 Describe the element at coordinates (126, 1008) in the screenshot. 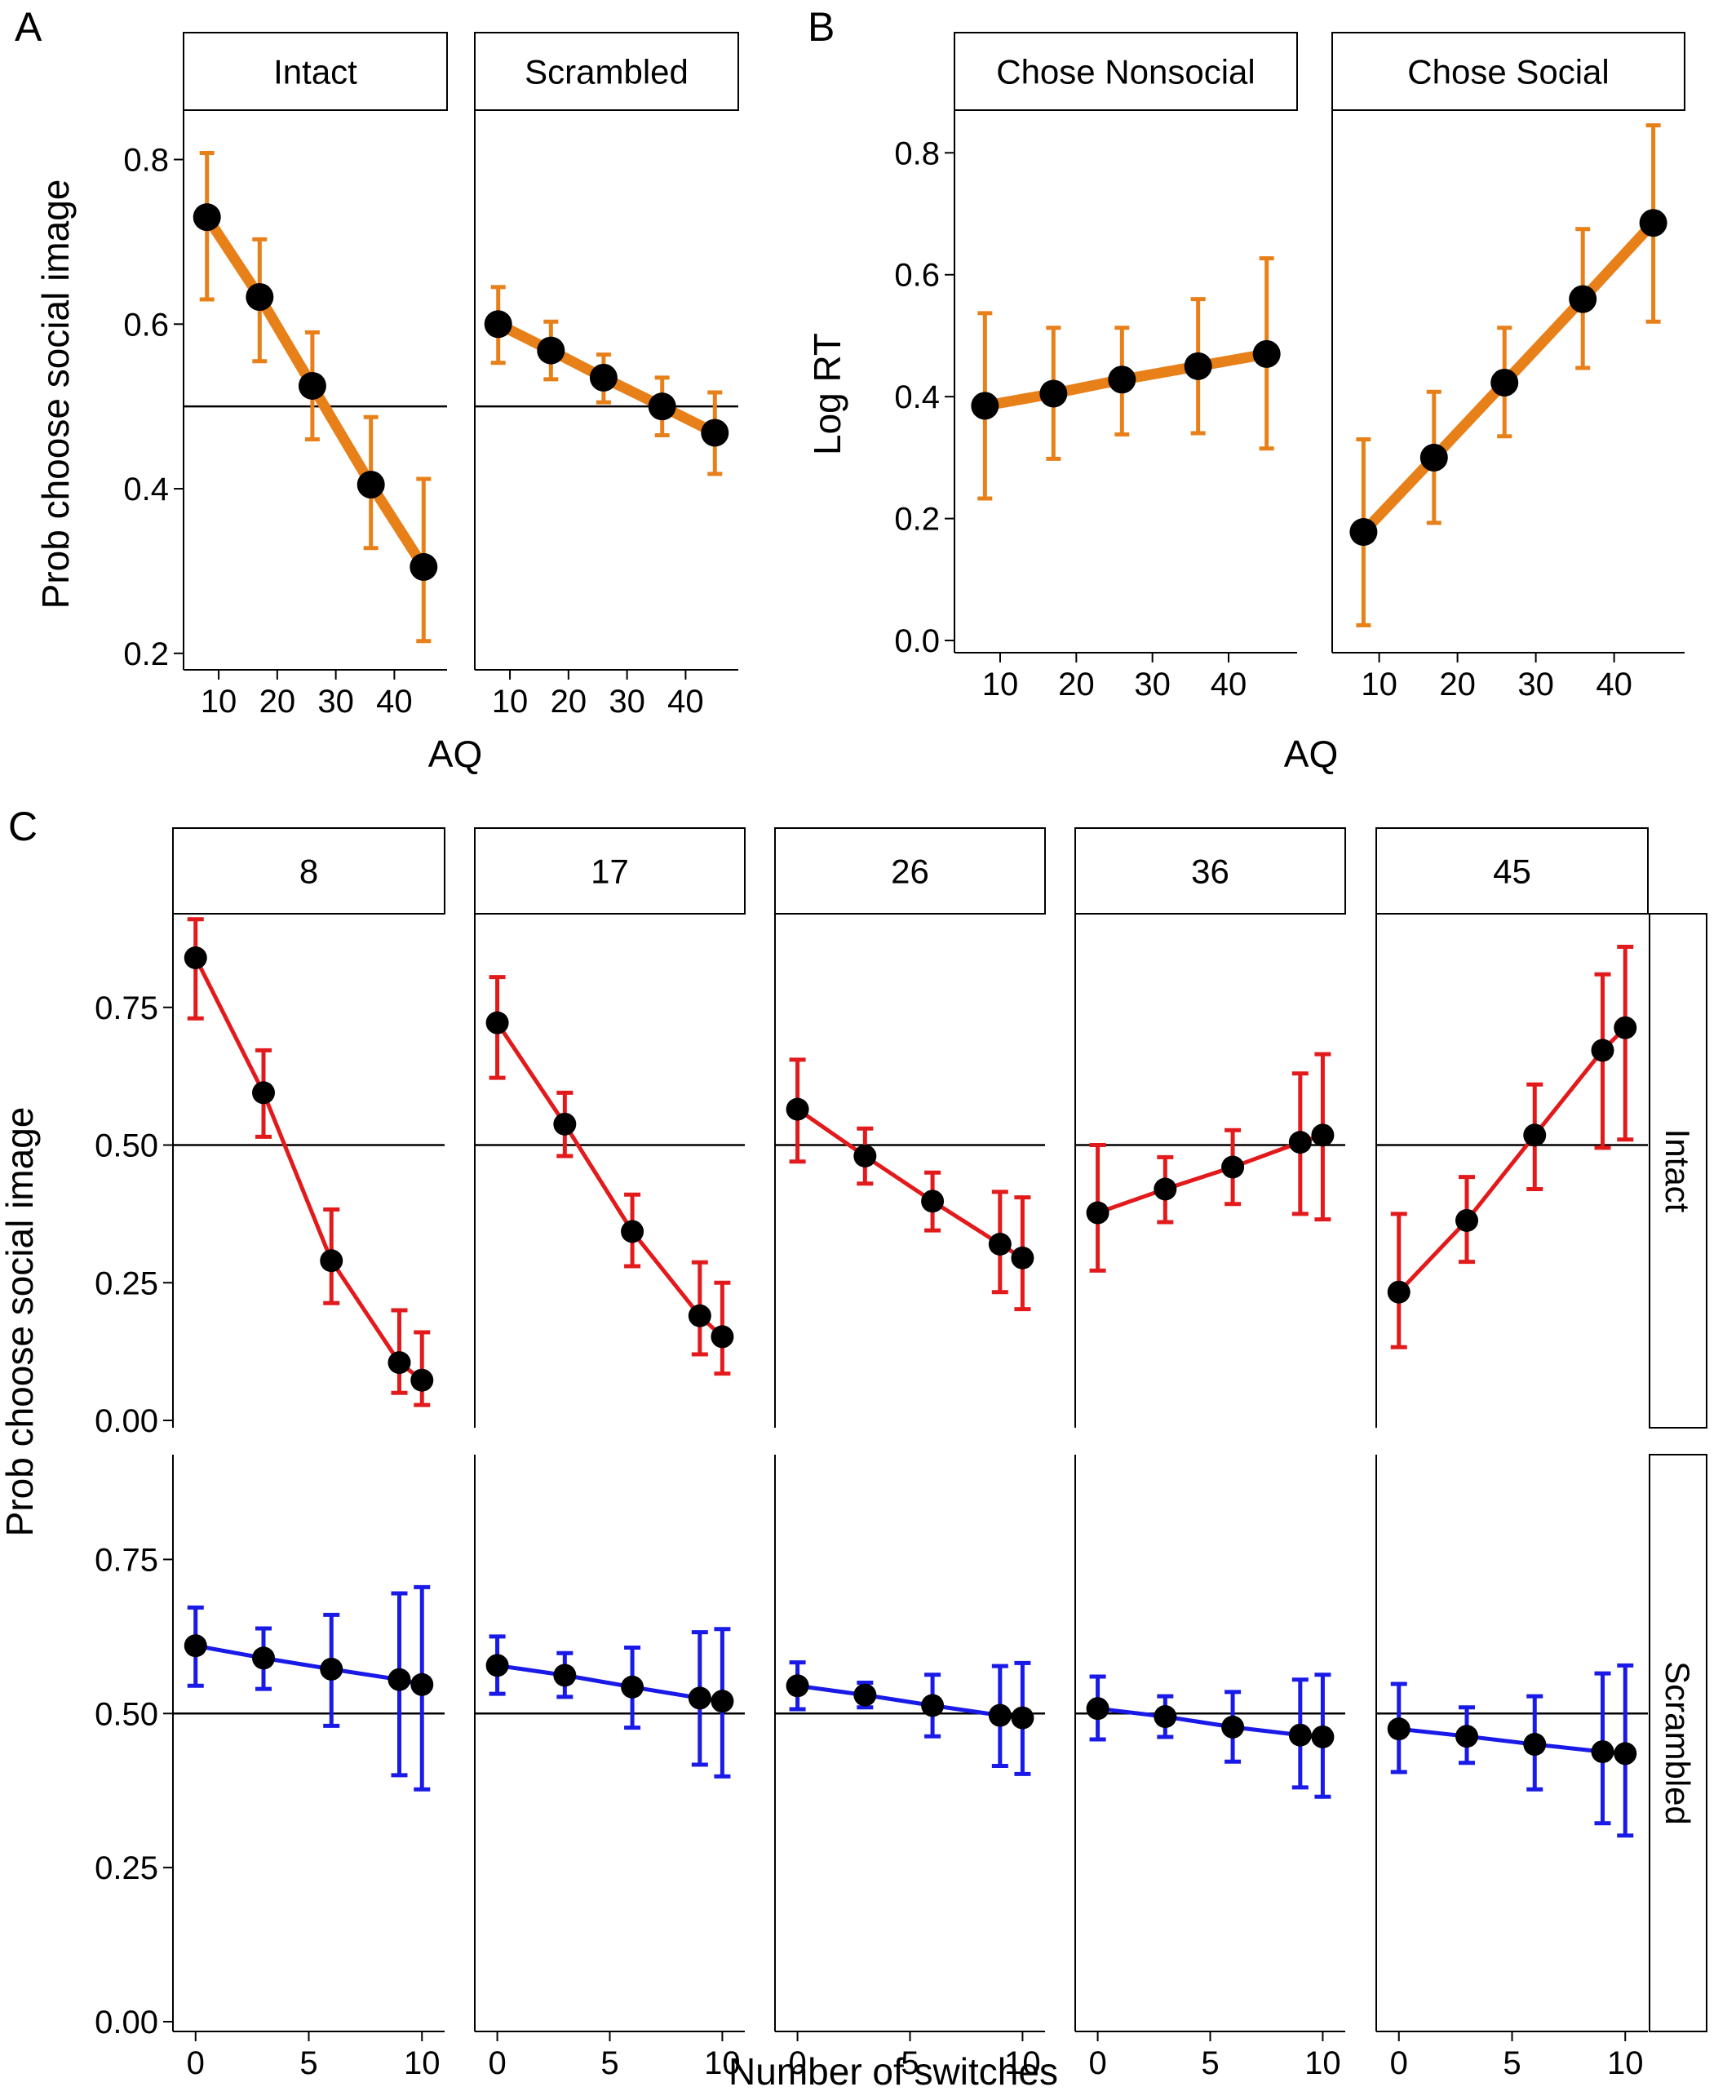

I see `chart-c-row-1-y-tick-label-3: 0.75` at that location.